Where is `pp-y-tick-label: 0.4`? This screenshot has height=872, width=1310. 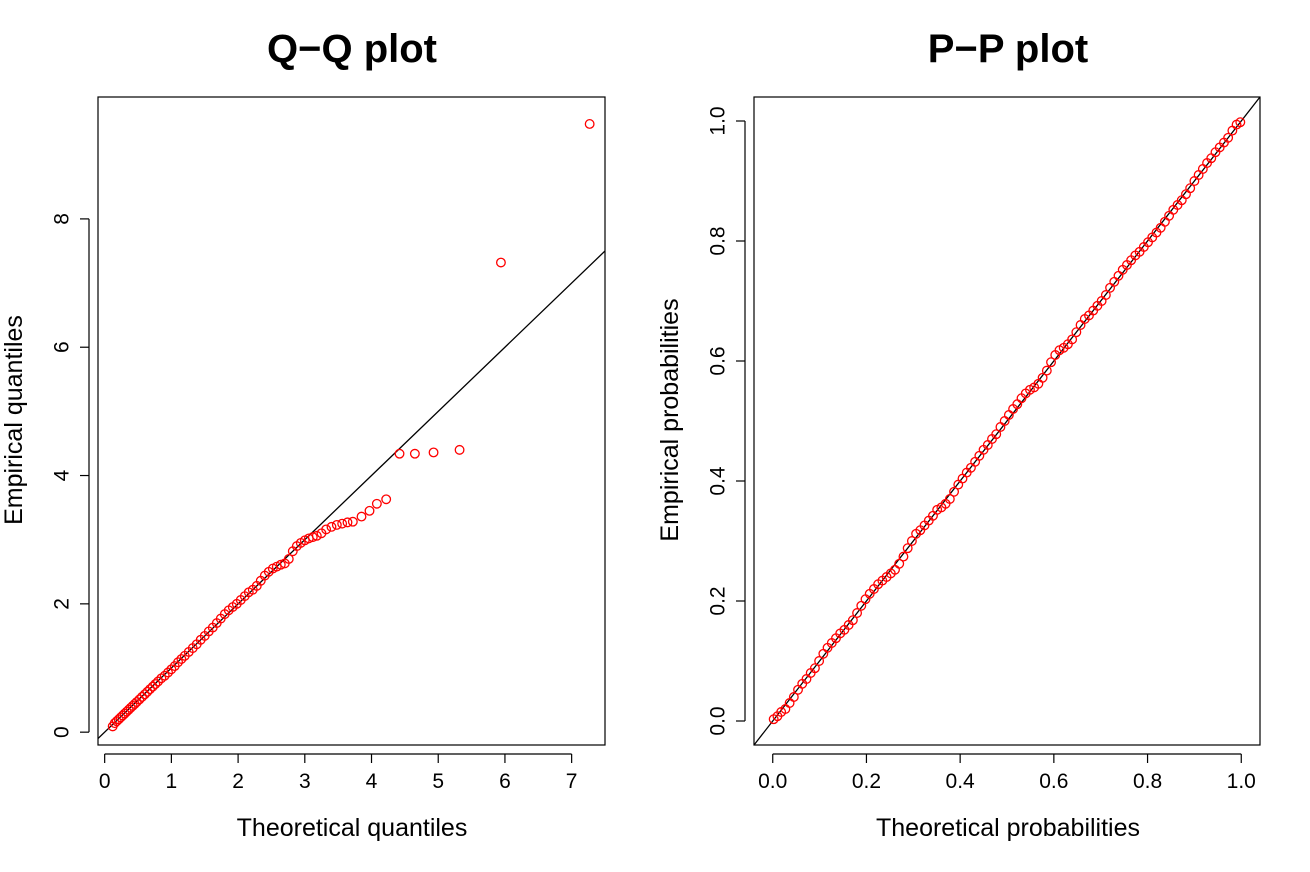 pp-y-tick-label: 0.4 is located at coordinates (718, 481).